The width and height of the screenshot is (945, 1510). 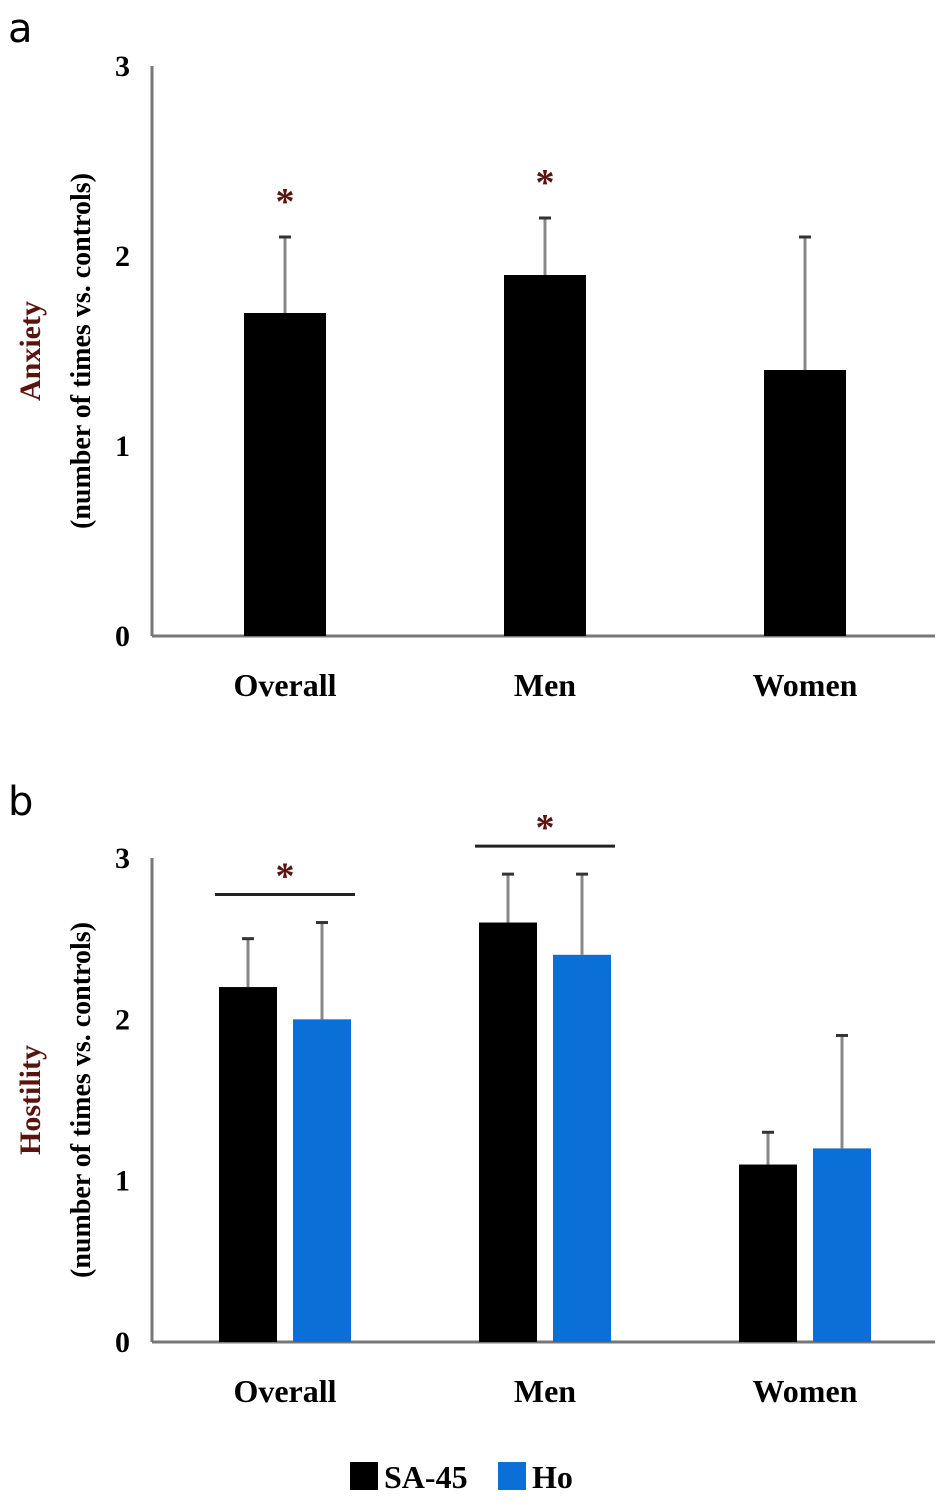 I want to click on panel-letter: b, so click(x=20, y=802).